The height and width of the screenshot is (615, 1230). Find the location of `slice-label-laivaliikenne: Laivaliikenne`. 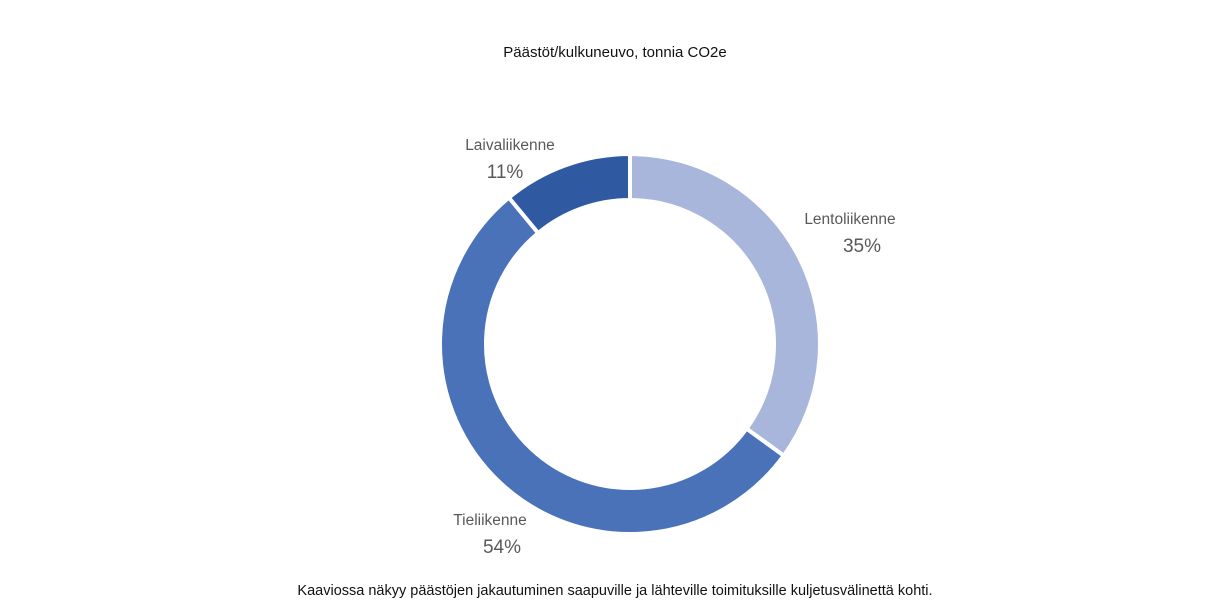

slice-label-laivaliikenne: Laivaliikenne is located at coordinates (510, 145).